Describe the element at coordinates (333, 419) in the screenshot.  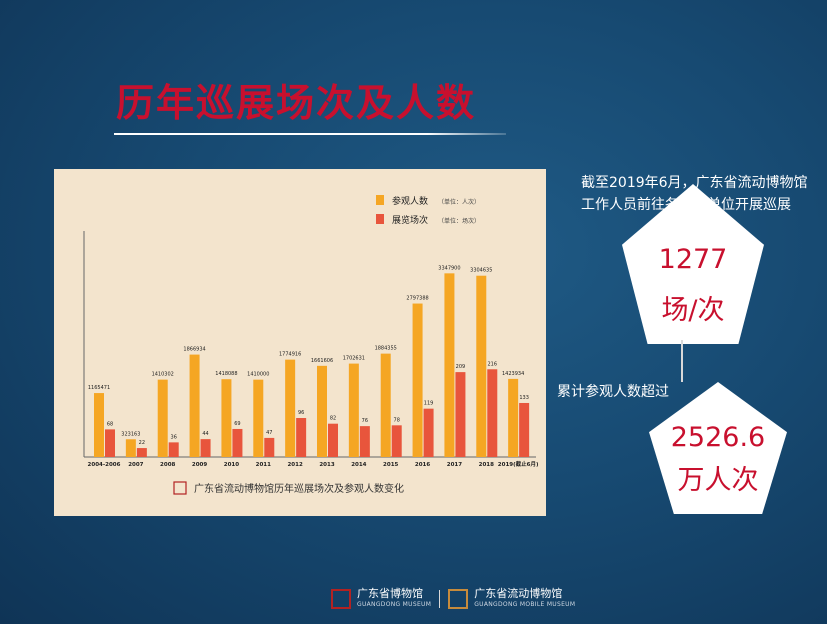
I see `exhibition-data-label: 82` at that location.